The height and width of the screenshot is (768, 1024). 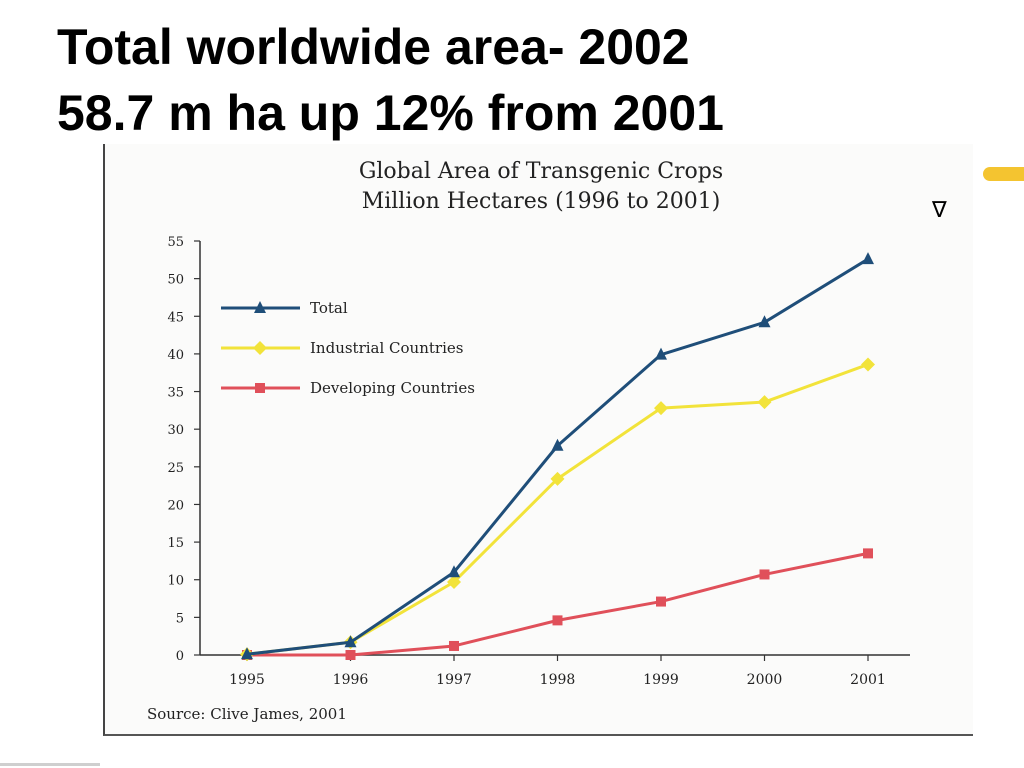 What do you see at coordinates (175, 581) in the screenshot?
I see `y-tick-label: 10` at bounding box center [175, 581].